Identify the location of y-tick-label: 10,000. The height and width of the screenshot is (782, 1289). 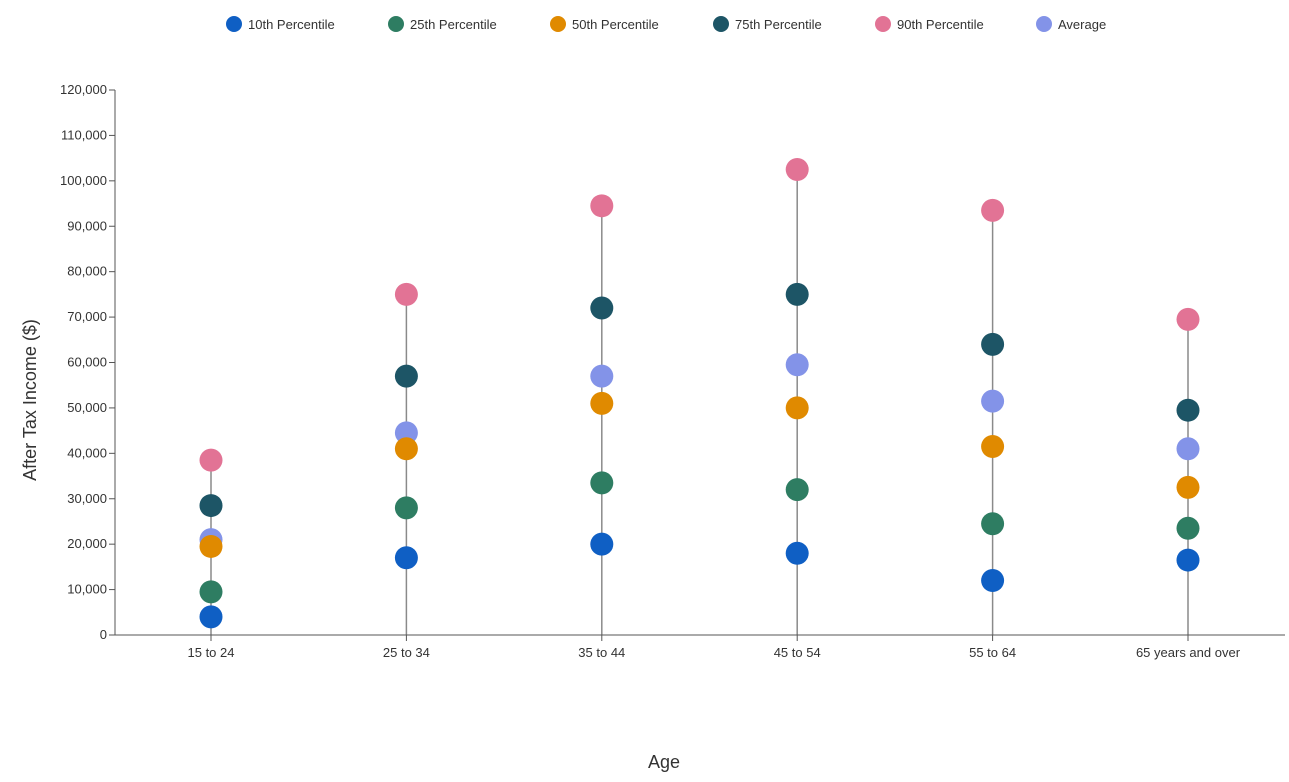
(87, 589).